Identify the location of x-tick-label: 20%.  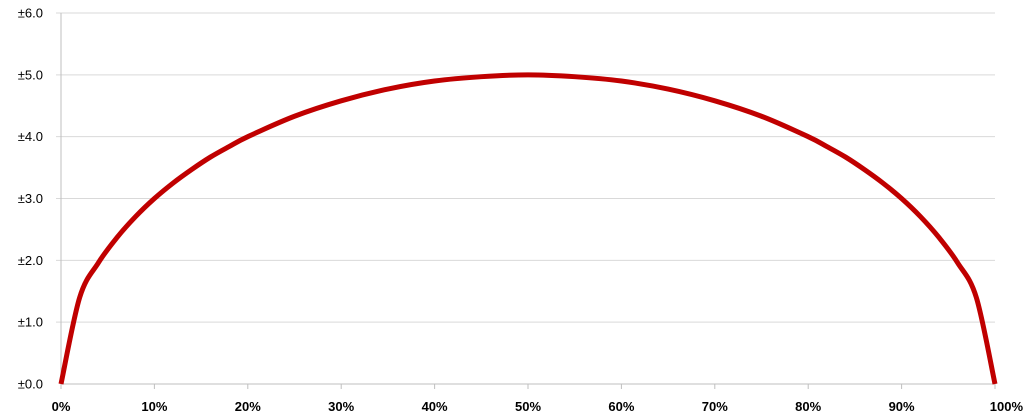
(248, 406).